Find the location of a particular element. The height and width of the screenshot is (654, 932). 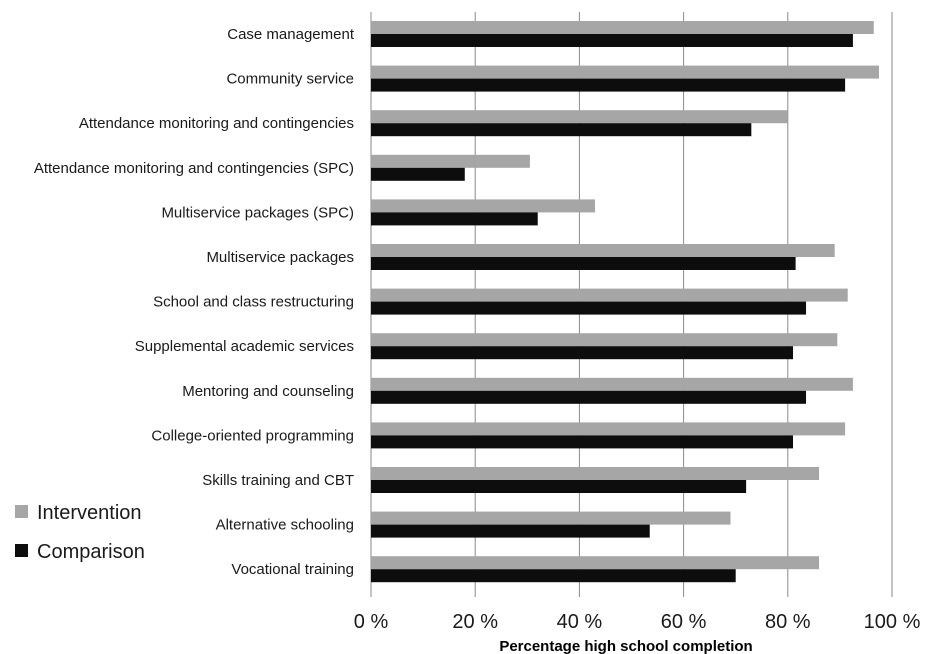

category-label: Community service is located at coordinates (290, 79).